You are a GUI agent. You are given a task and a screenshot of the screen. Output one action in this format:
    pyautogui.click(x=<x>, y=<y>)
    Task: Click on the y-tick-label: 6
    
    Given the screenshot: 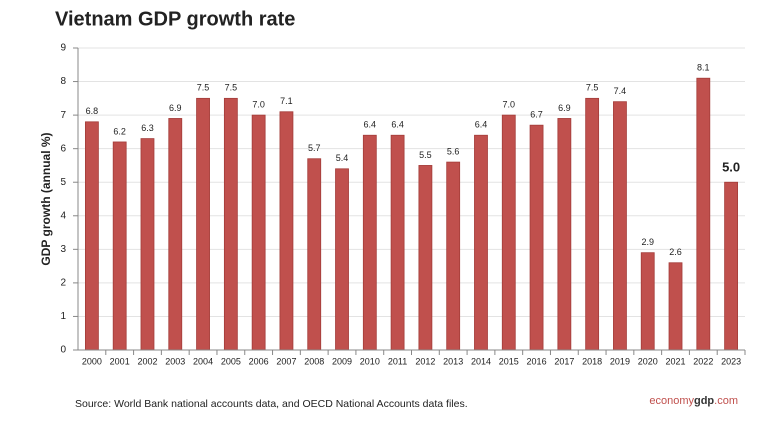 What is the action you would take?
    pyautogui.click(x=63, y=148)
    